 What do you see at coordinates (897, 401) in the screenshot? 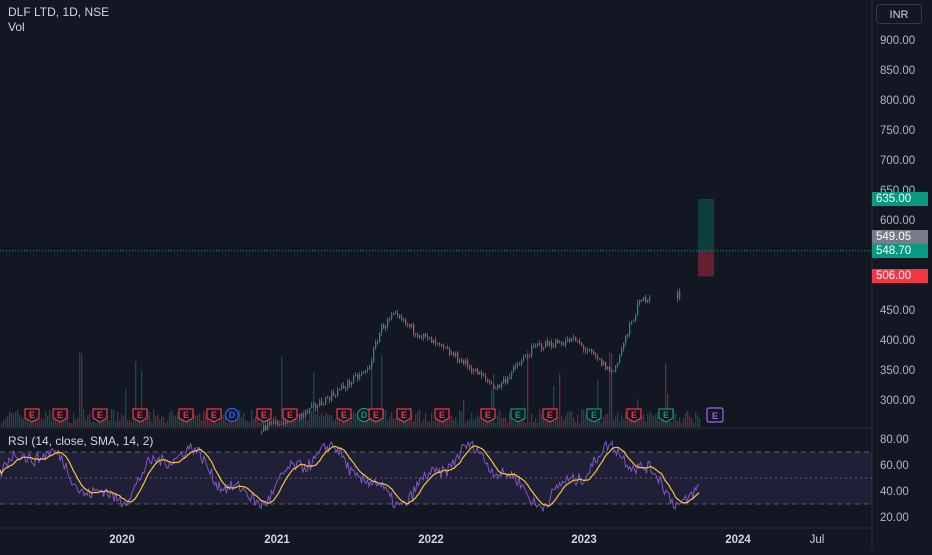
I see `price-axis-tick: 300.00` at bounding box center [897, 401].